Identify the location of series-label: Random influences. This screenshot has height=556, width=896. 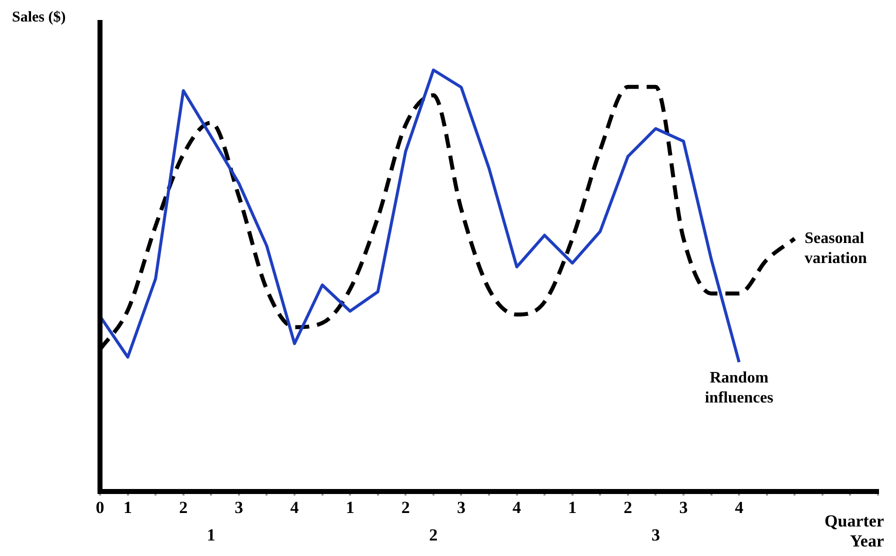
(739, 387).